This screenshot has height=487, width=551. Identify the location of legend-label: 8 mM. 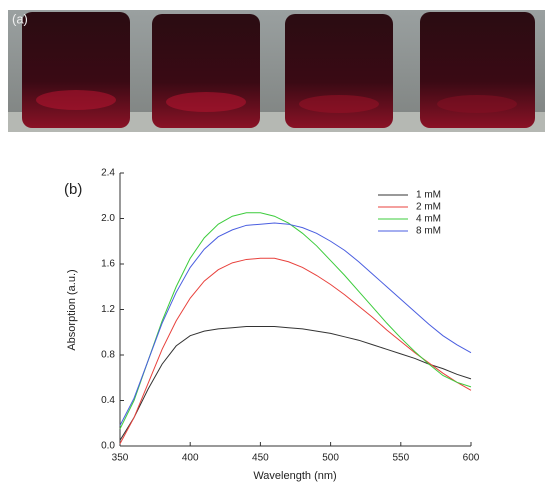
(428, 231).